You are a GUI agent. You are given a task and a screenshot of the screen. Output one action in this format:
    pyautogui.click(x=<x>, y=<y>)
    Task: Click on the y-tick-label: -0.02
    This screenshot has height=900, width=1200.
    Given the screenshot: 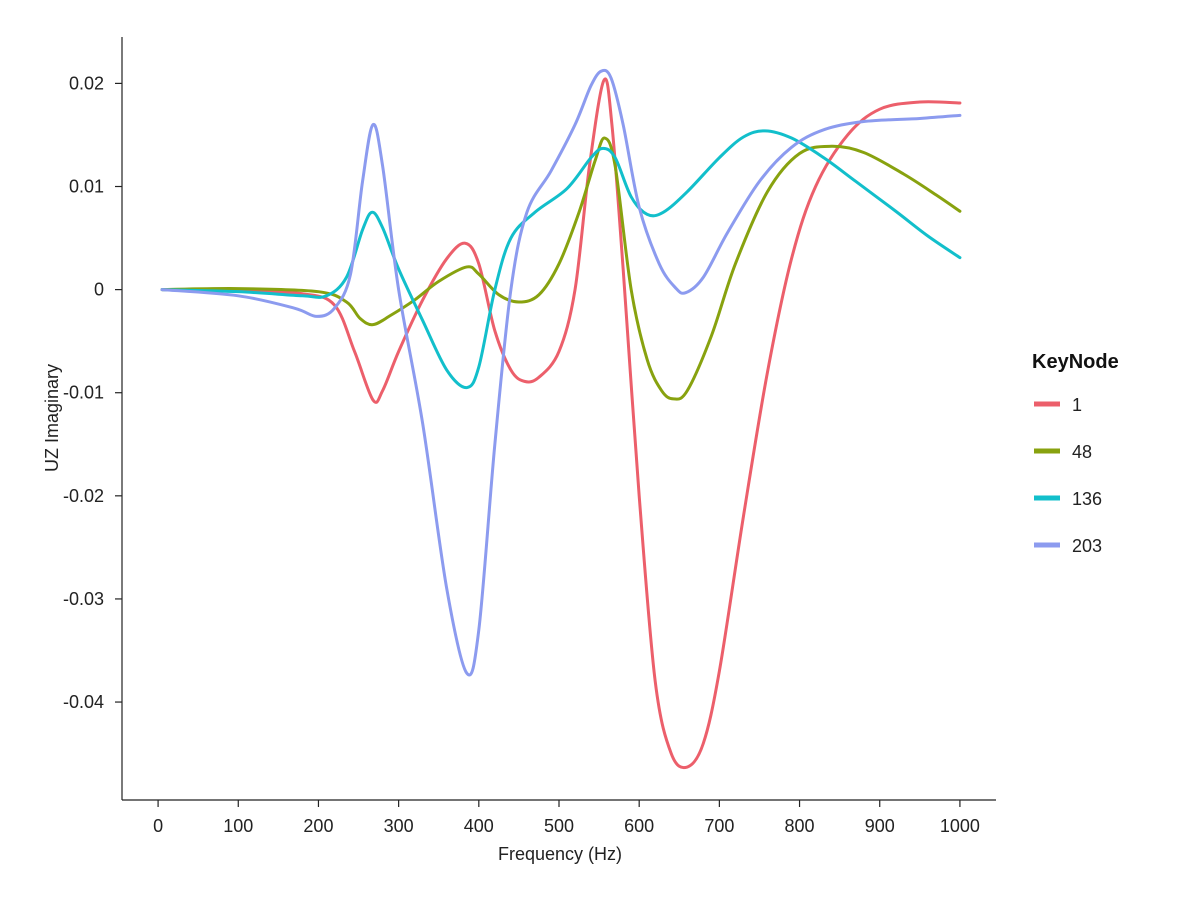 What is the action you would take?
    pyautogui.click(x=83, y=496)
    